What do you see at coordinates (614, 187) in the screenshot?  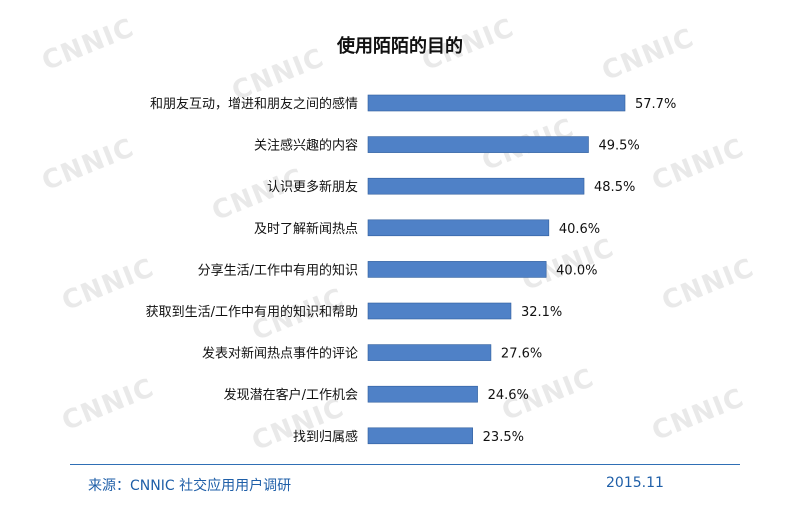 I see `value-label: 48.5%` at bounding box center [614, 187].